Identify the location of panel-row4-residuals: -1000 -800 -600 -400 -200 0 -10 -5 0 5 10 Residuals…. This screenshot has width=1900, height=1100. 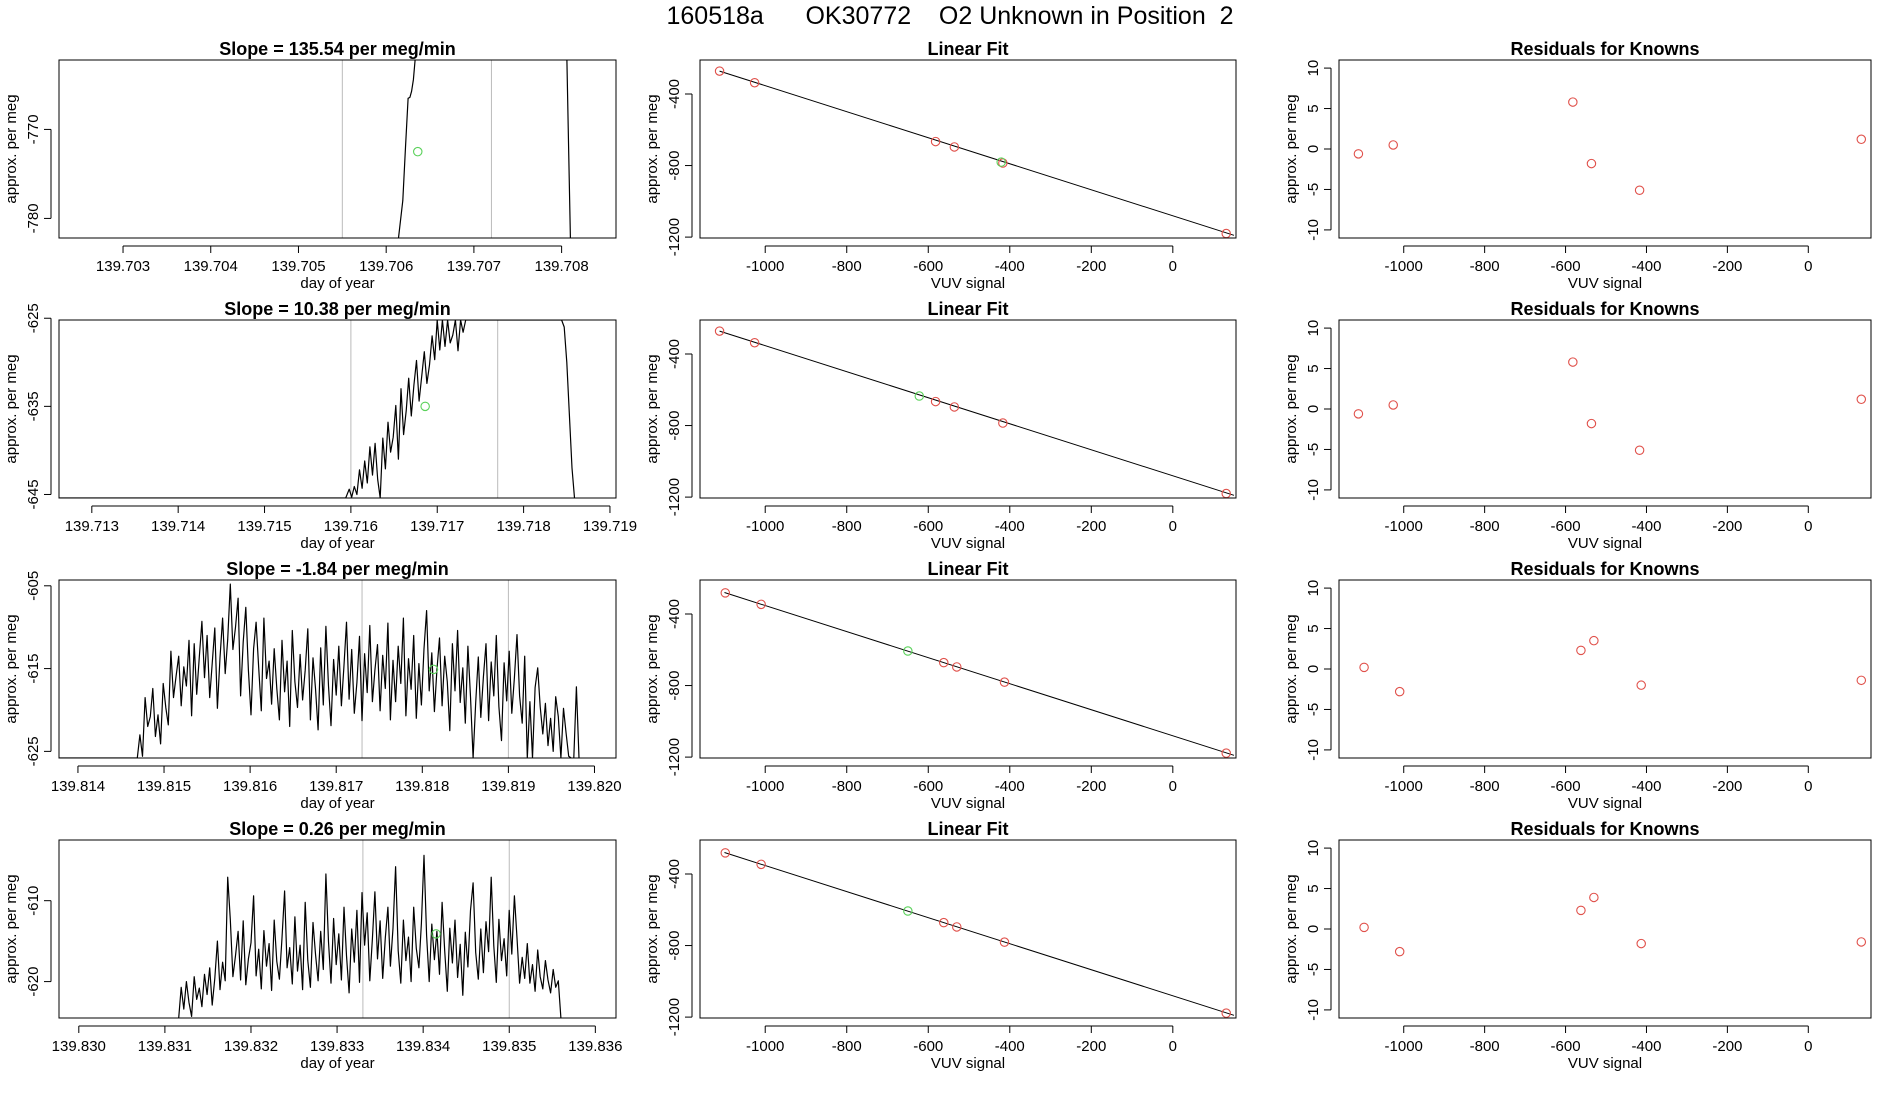
(1577, 945).